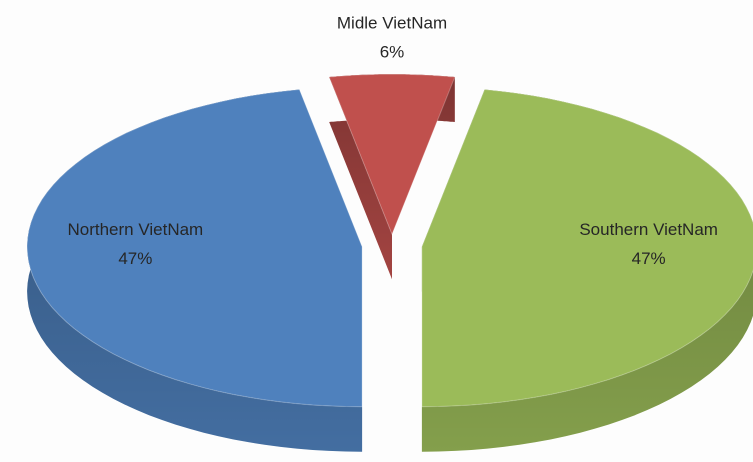 The width and height of the screenshot is (753, 462). I want to click on slice-label: Northern VietNam, so click(135, 229).